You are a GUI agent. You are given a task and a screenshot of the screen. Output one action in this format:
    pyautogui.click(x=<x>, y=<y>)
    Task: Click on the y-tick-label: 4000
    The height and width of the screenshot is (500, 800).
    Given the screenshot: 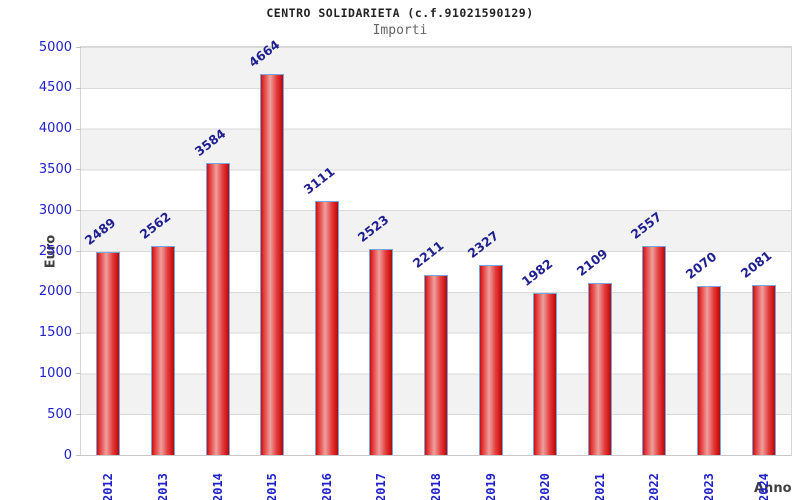 What is the action you would take?
    pyautogui.click(x=55, y=129)
    